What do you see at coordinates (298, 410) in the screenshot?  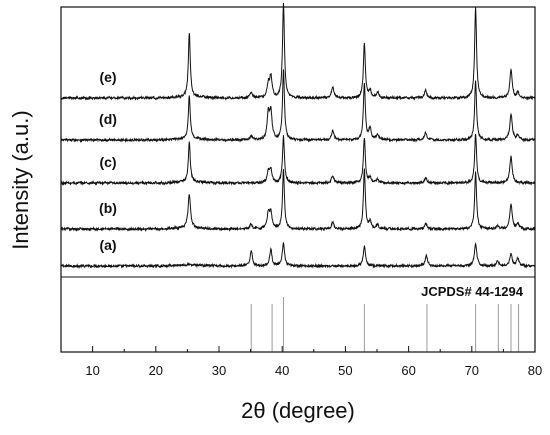 I see `x-axis-title: 2θ (degree)` at bounding box center [298, 410].